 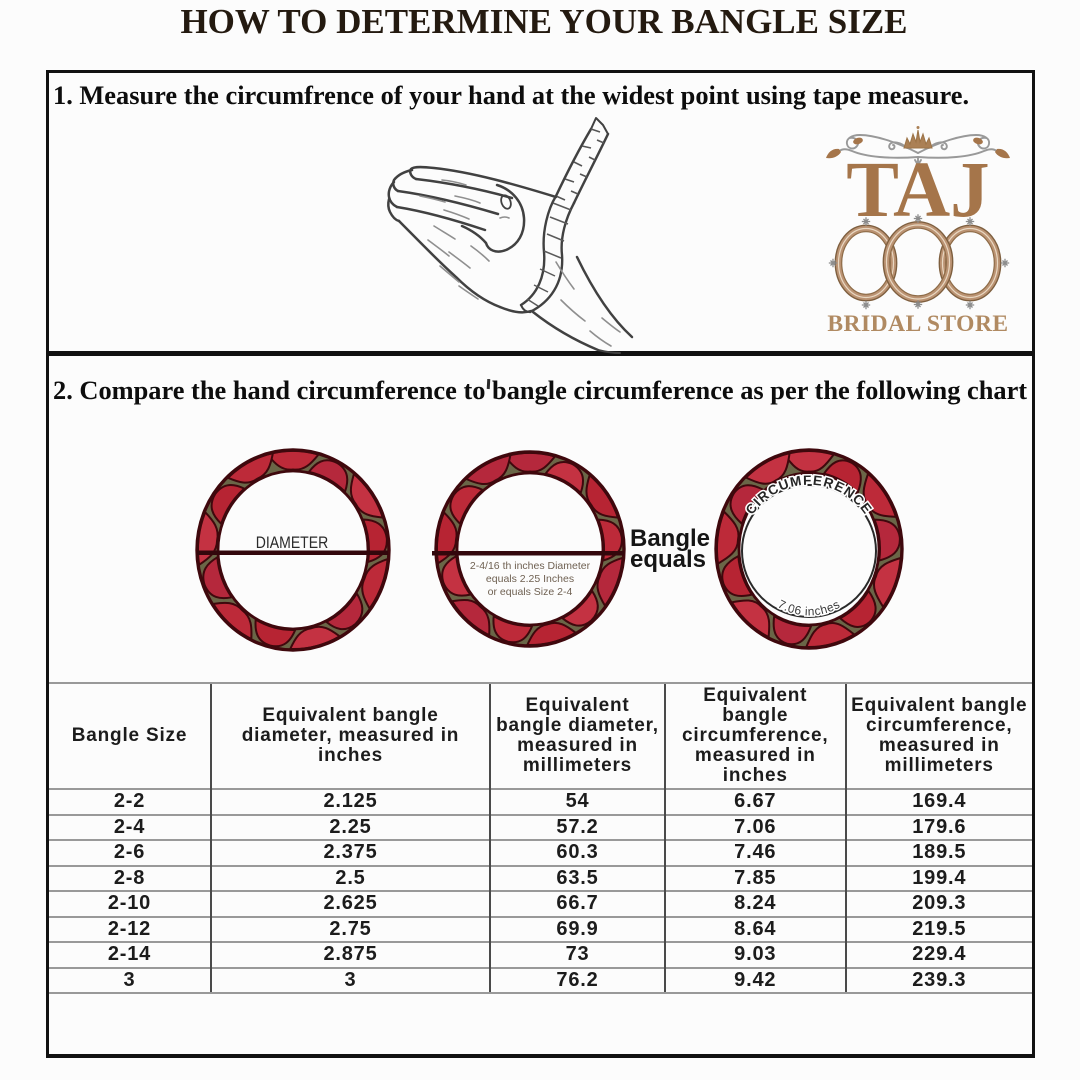 I want to click on svg-text: 7.06 inches, so click(x=809, y=608).